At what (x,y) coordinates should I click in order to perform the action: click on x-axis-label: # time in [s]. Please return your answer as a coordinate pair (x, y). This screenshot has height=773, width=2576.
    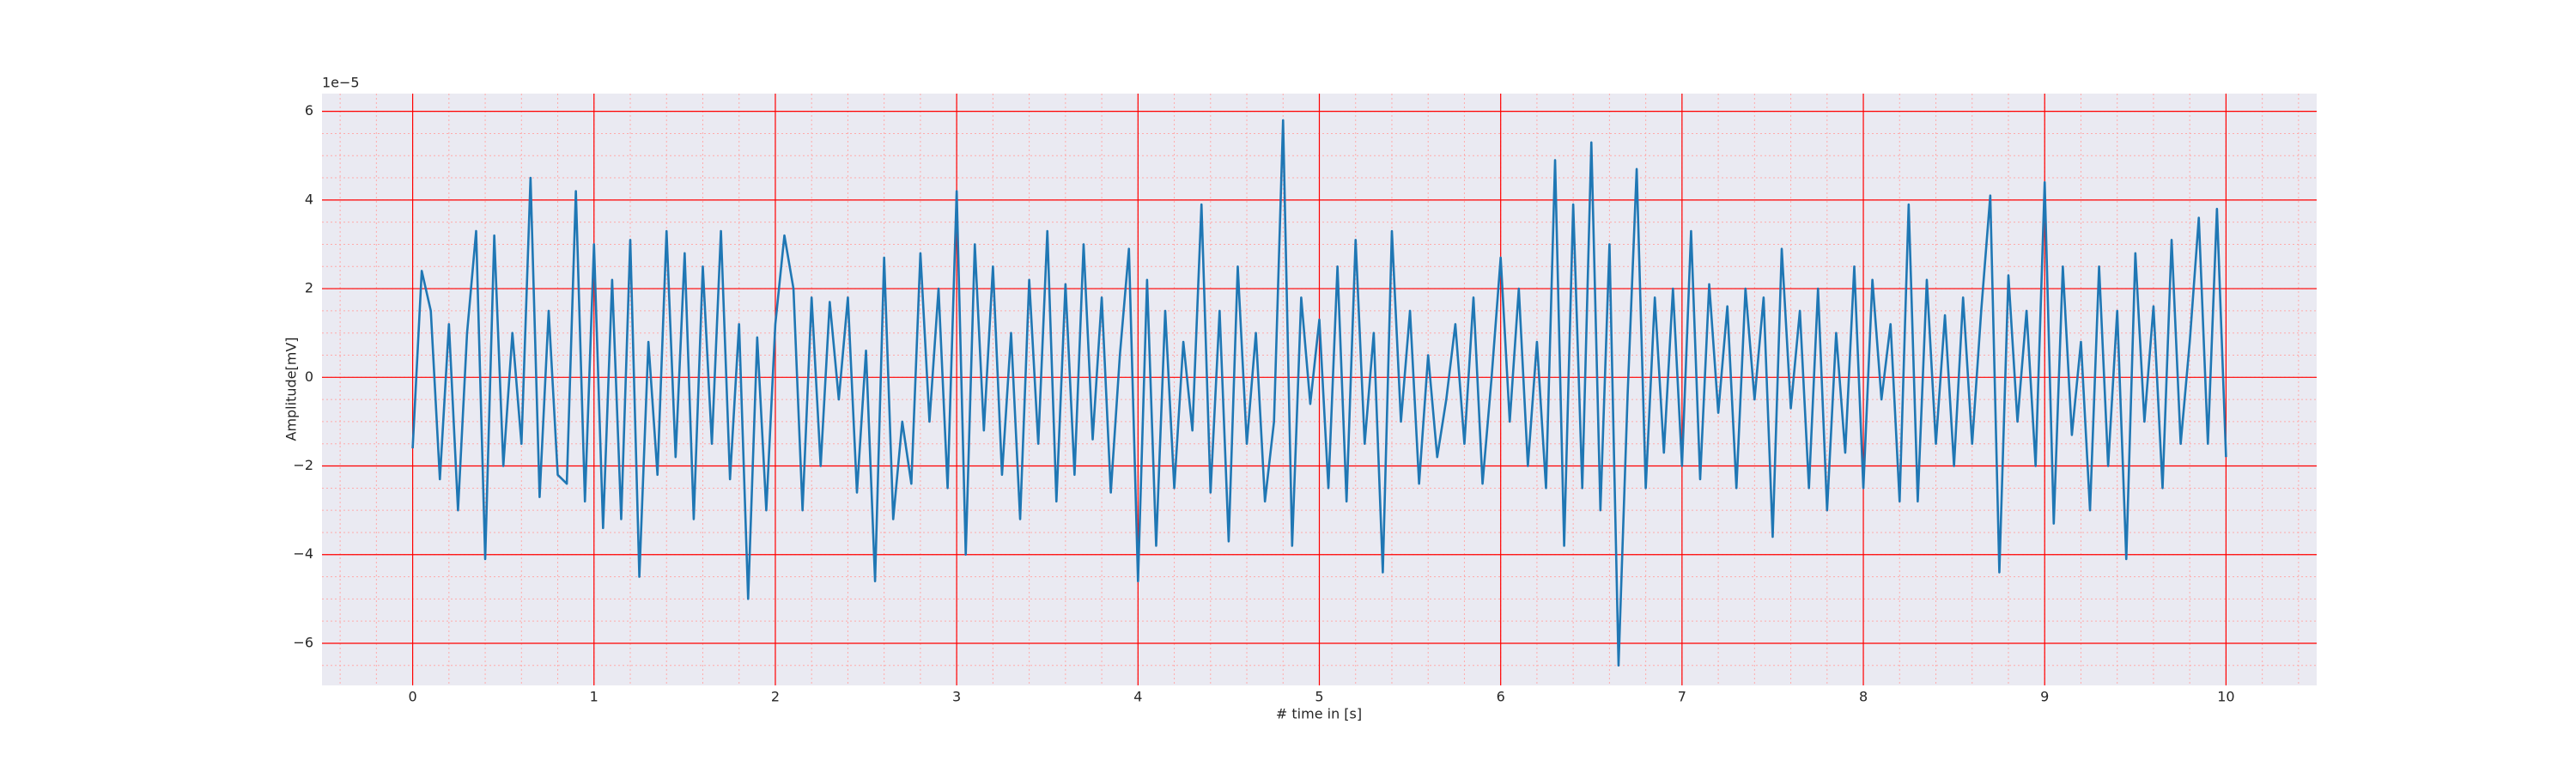
    Looking at the image, I should click on (1319, 714).